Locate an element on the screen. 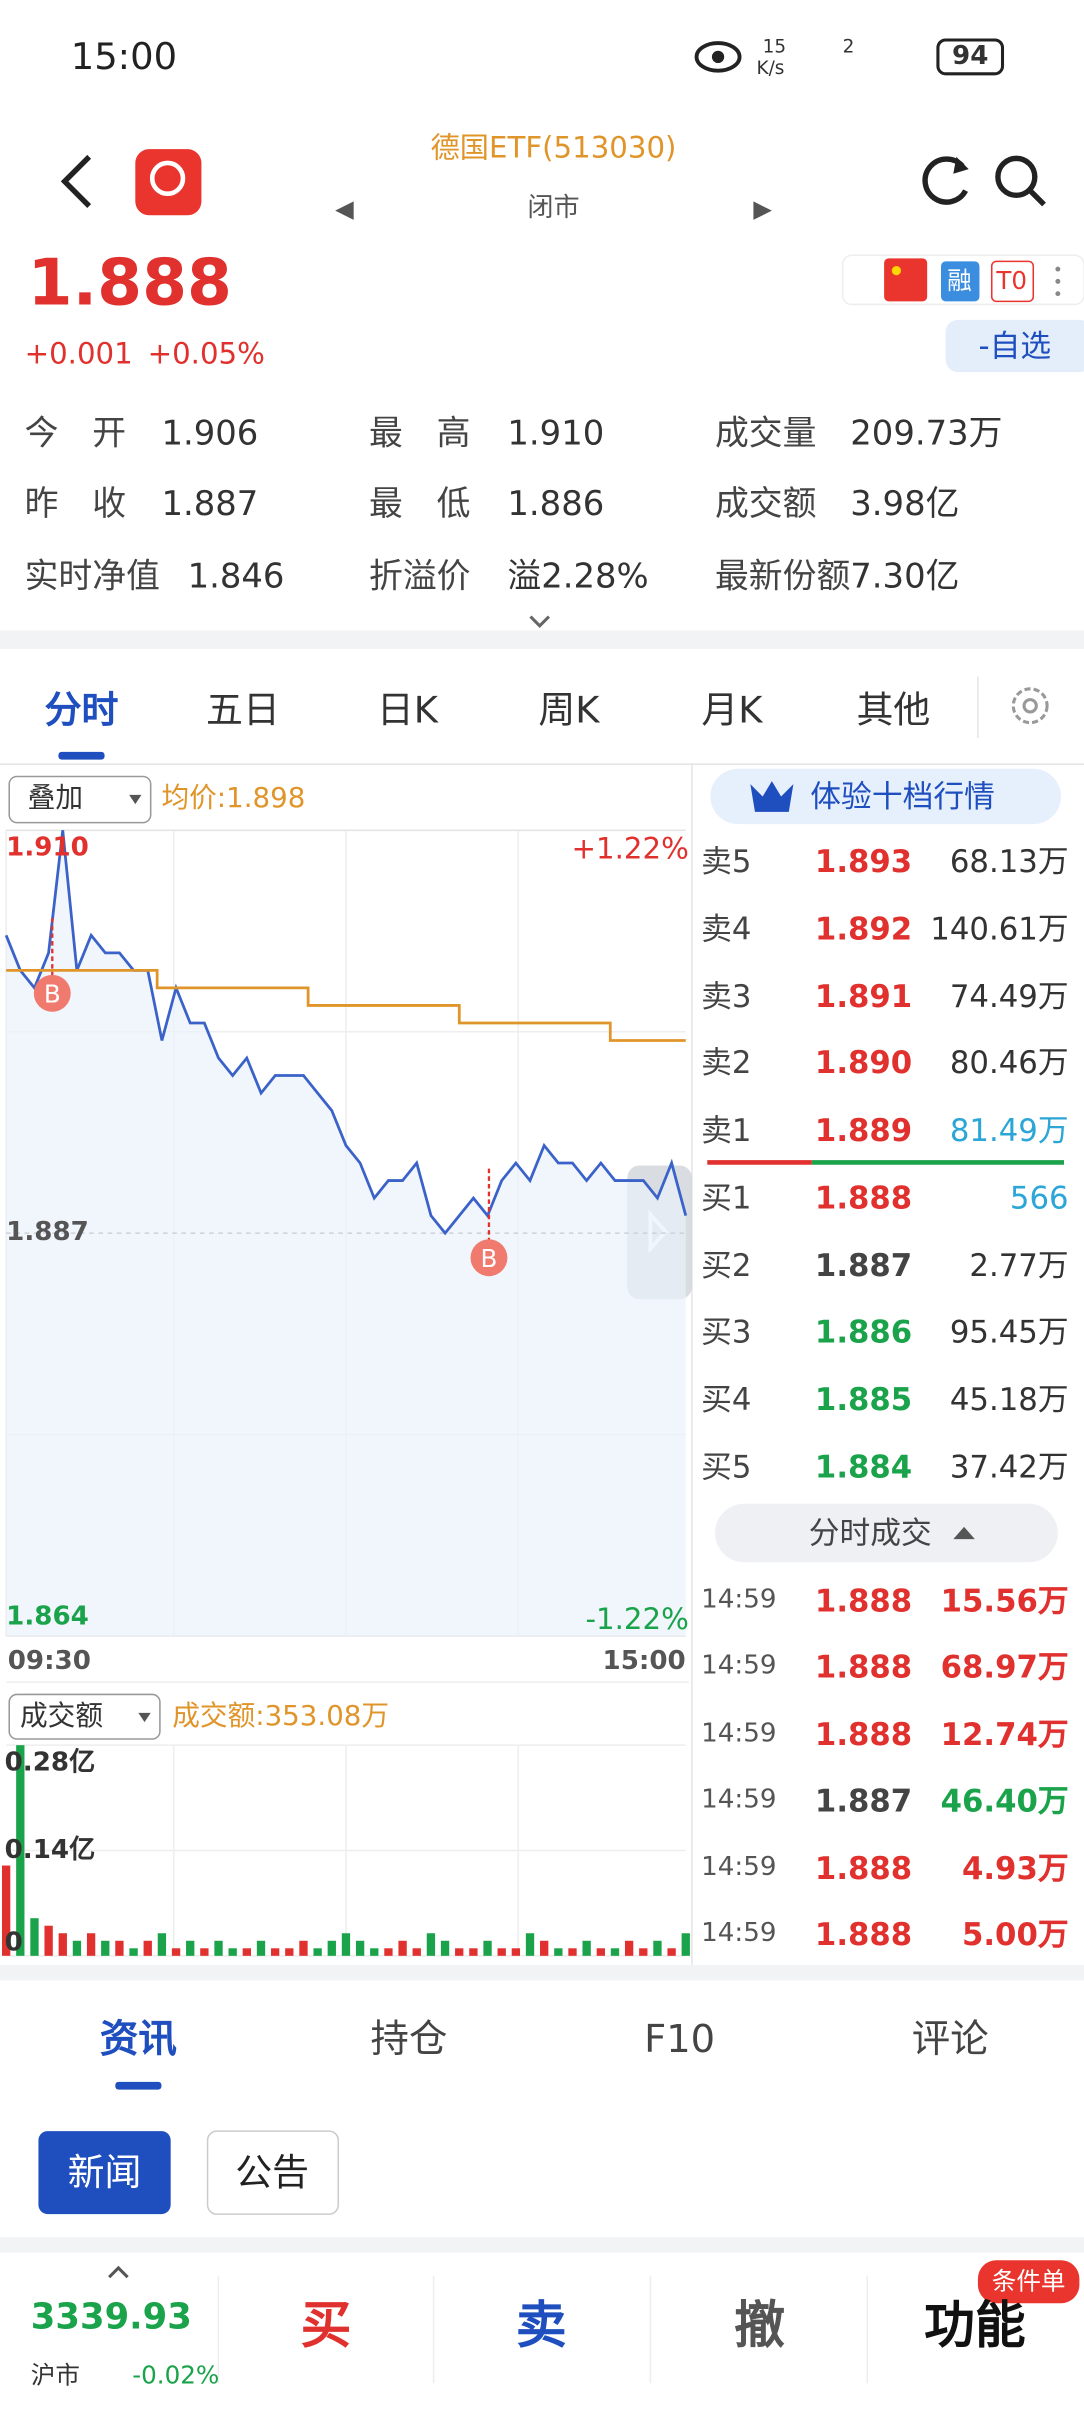 The image size is (1084, 2412). info-tab: 资讯 is located at coordinates (138, 2039).